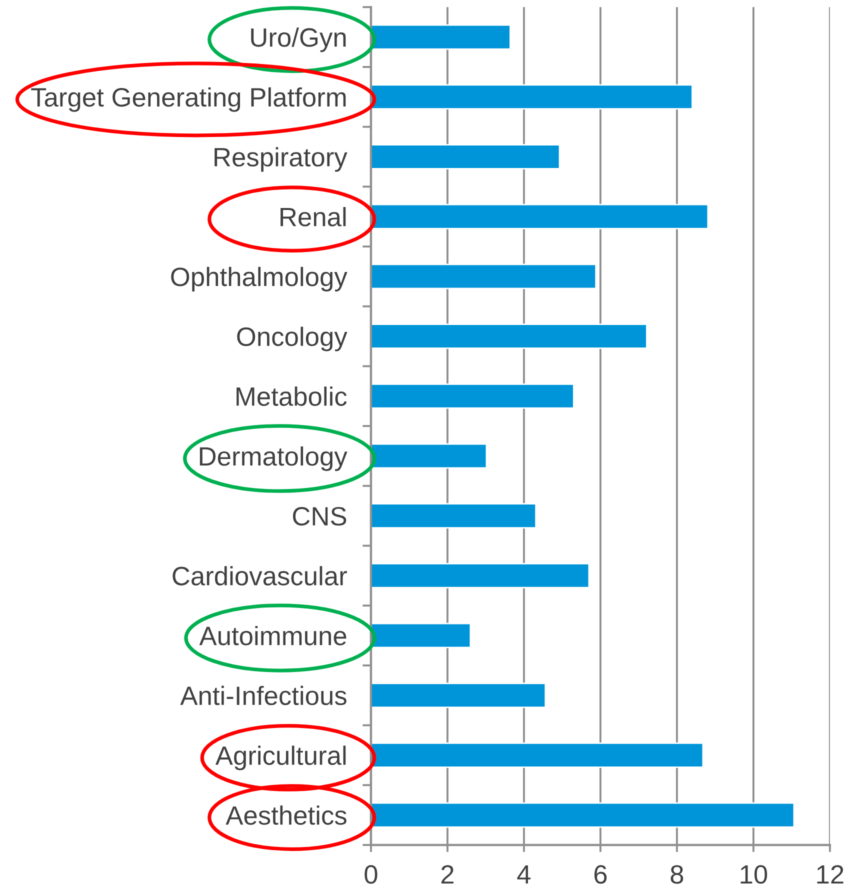 This screenshot has width=846, height=890. What do you see at coordinates (259, 576) in the screenshot?
I see `y-tick-label: Cardiovascular` at bounding box center [259, 576].